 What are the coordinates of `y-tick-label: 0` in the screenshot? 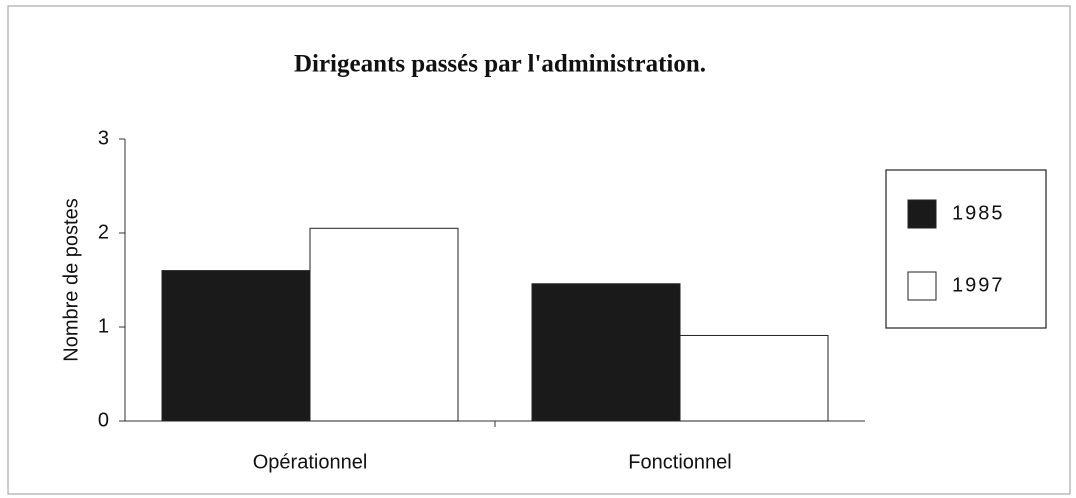 It's located at (103, 420).